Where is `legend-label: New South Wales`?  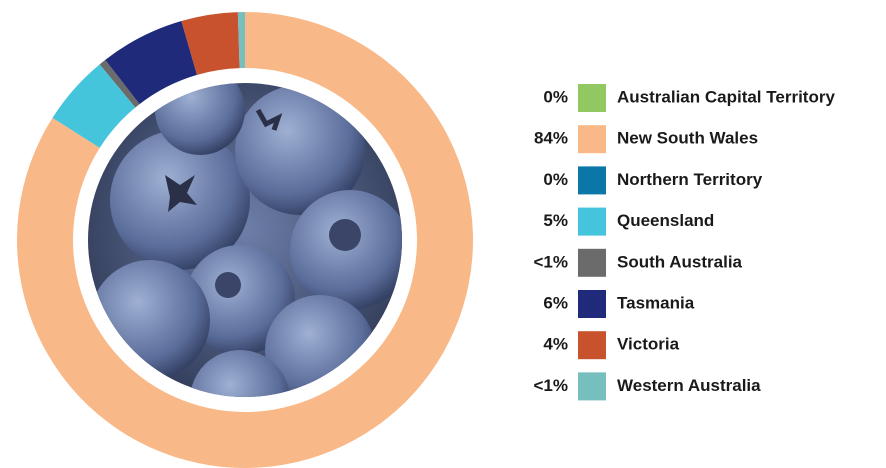 legend-label: New South Wales is located at coordinates (687, 138).